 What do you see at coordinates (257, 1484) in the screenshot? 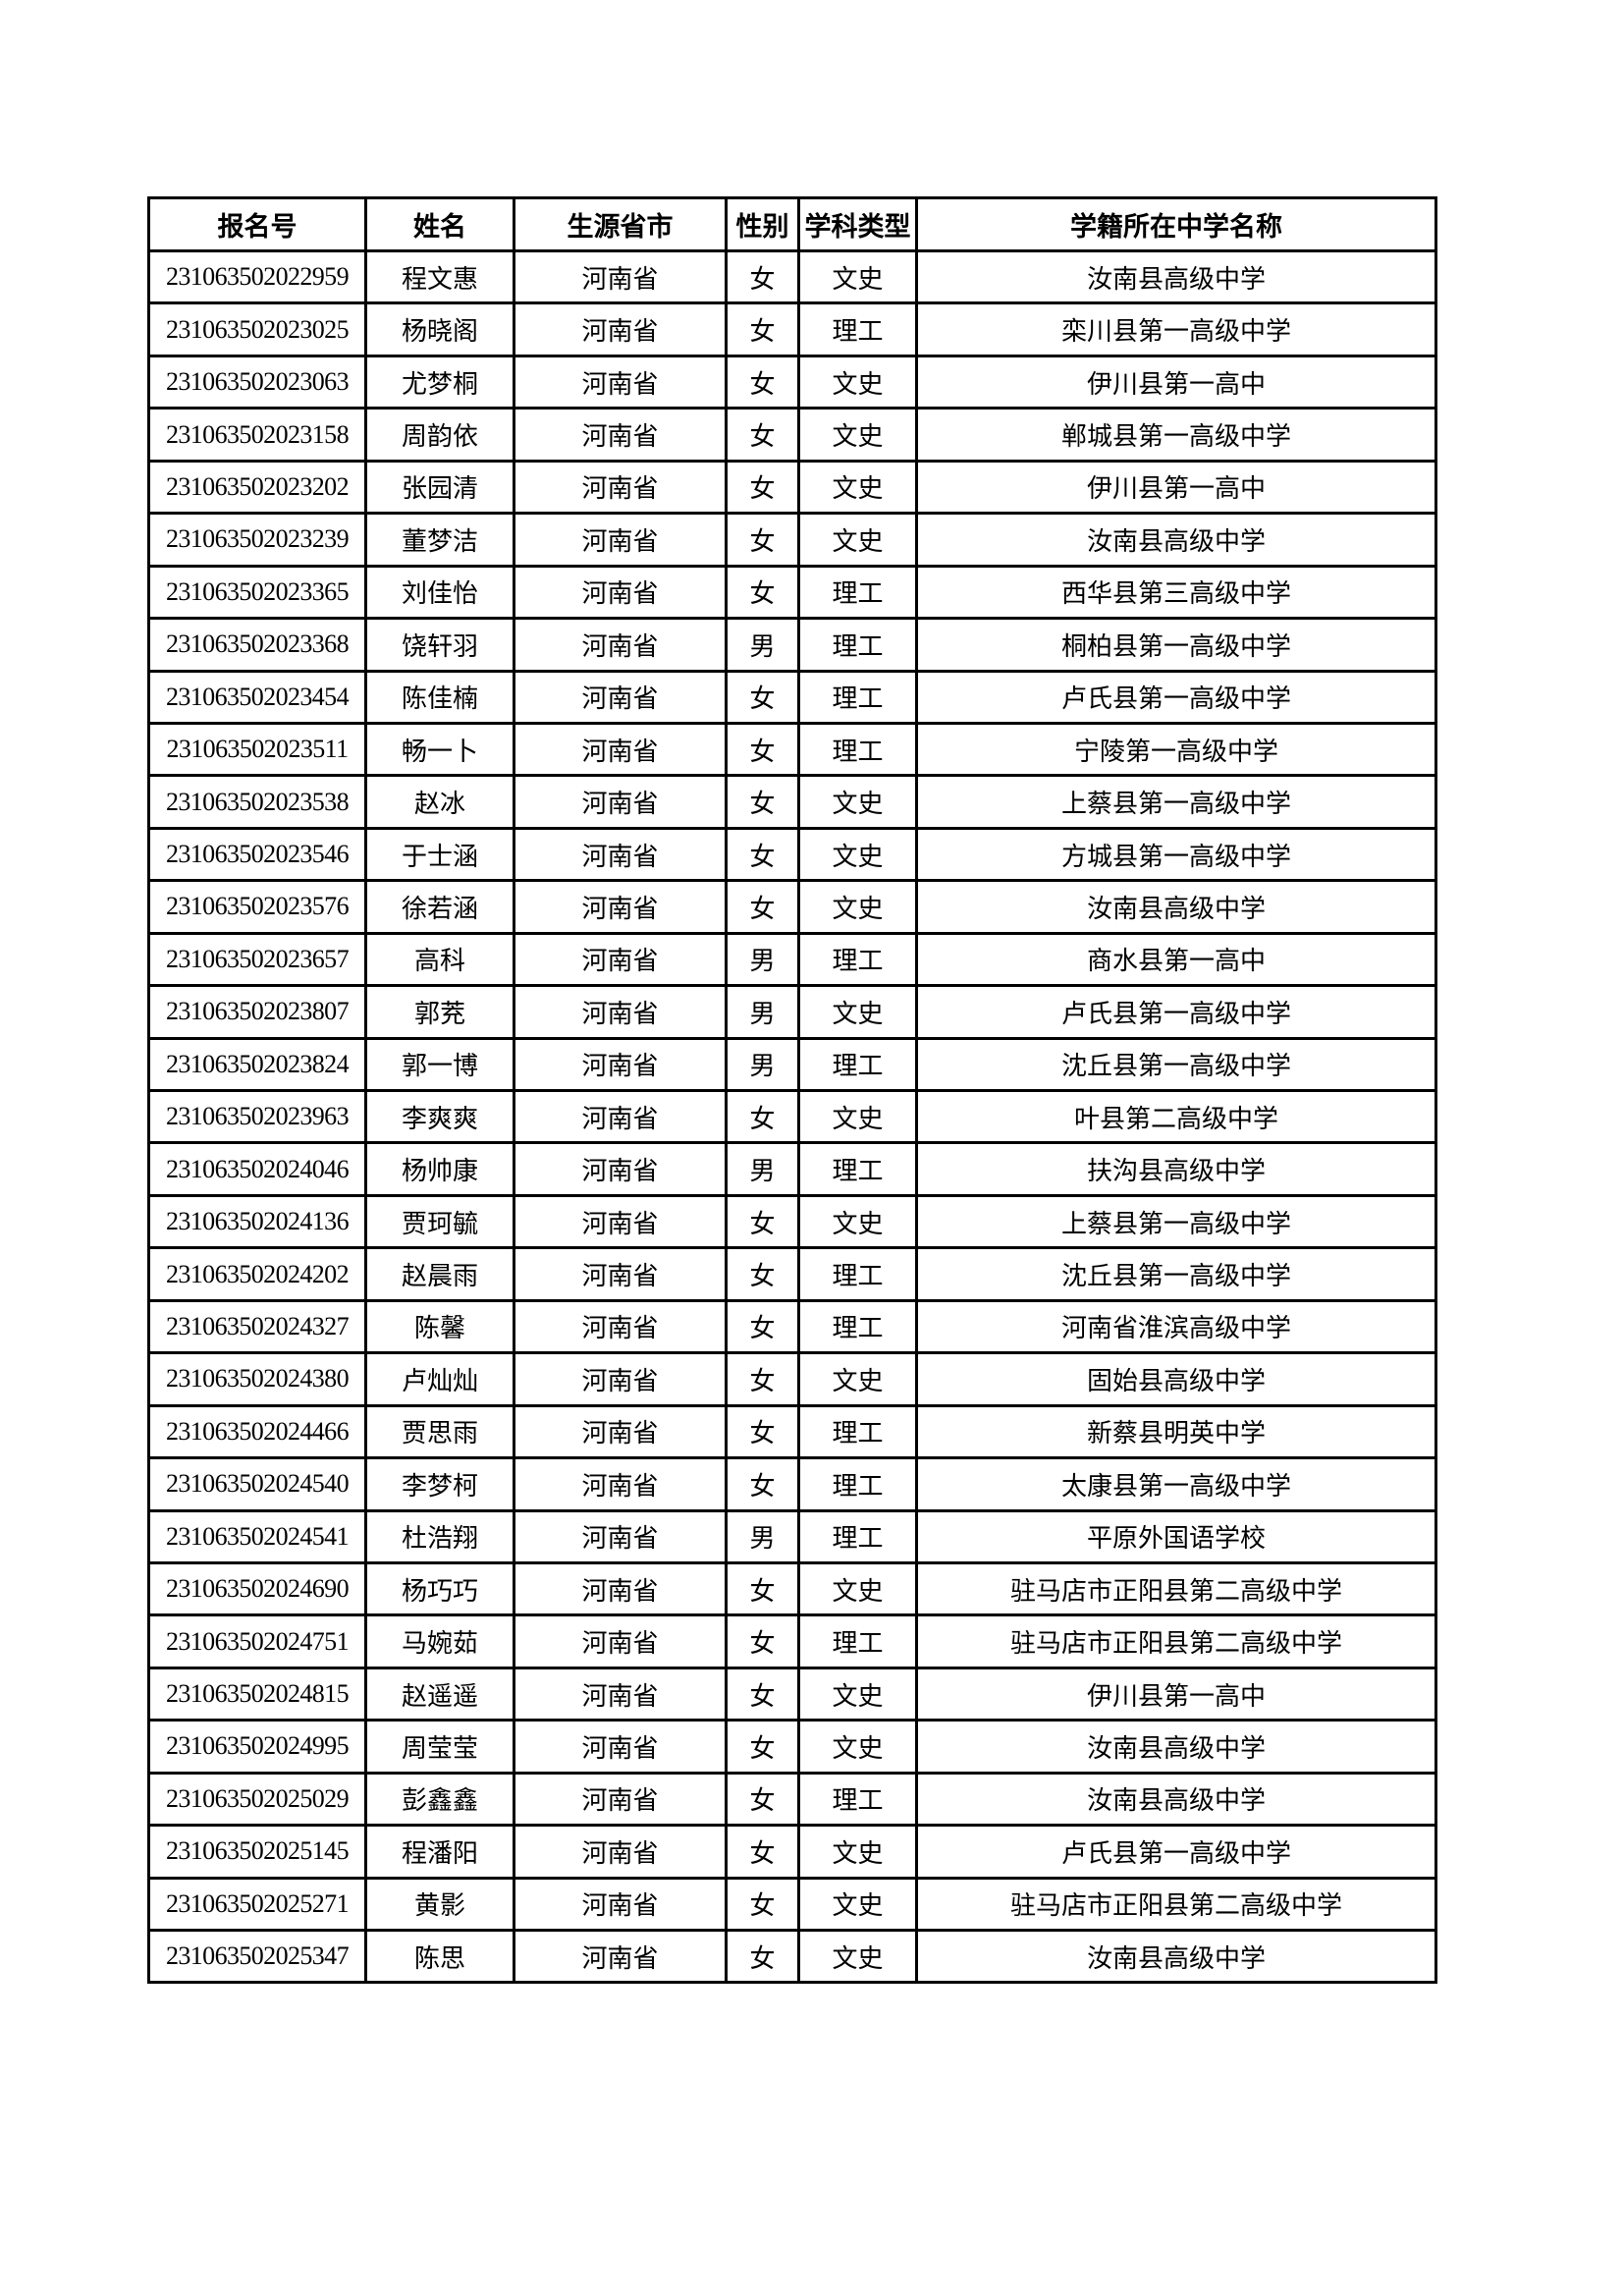
I see `cell-registration-number: 231063502024540` at bounding box center [257, 1484].